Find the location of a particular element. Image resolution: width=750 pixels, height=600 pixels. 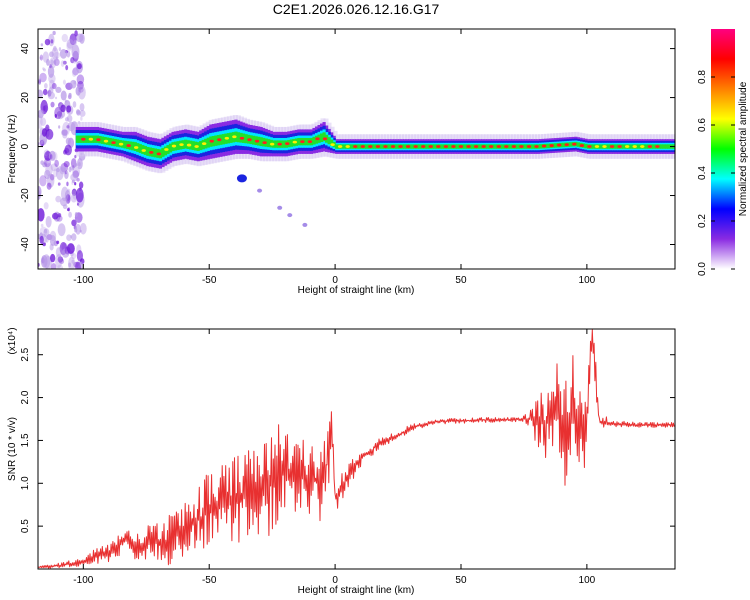

x-tick-label: 100 is located at coordinates (587, 580).